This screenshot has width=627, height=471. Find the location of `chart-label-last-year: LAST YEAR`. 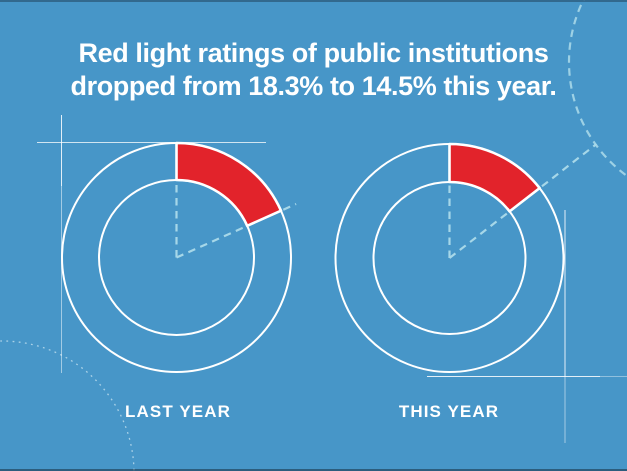

chart-label-last-year: LAST YEAR is located at coordinates (178, 411).